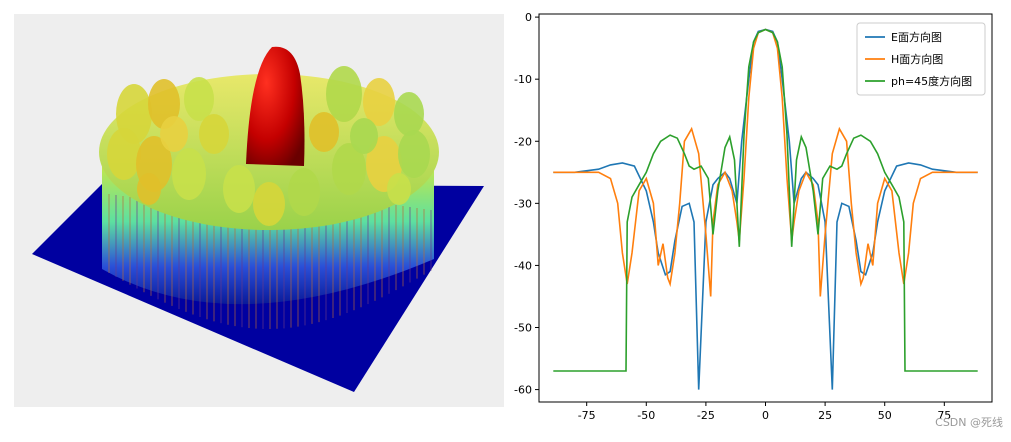 The width and height of the screenshot is (1011, 442). I want to click on surface-bumps, so click(268, 146).